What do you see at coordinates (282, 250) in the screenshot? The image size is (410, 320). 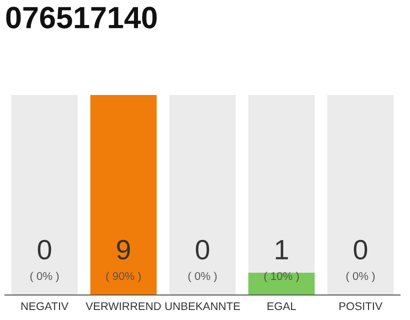 I see `annotation: 1` at bounding box center [282, 250].